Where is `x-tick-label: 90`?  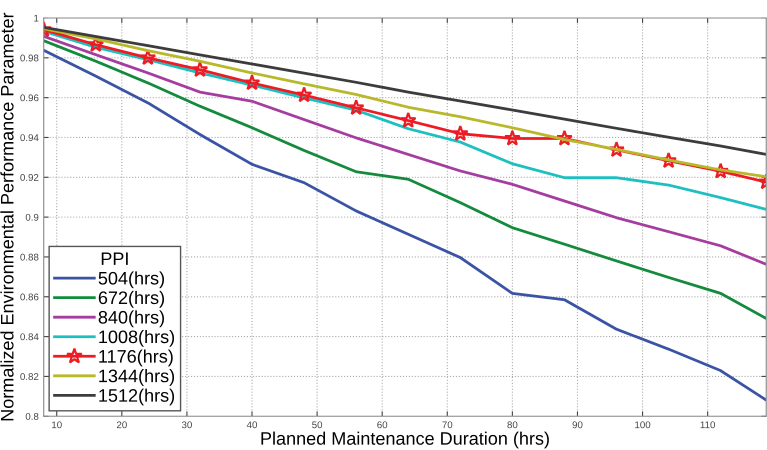 x-tick-label: 90 is located at coordinates (577, 424).